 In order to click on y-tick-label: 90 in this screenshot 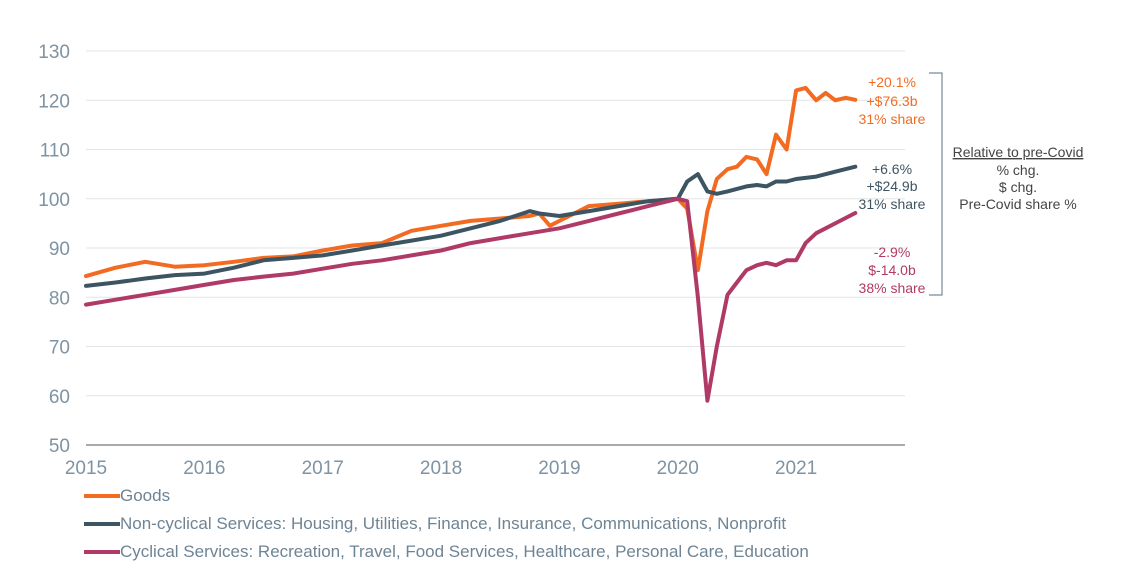, I will do `click(59, 249)`.